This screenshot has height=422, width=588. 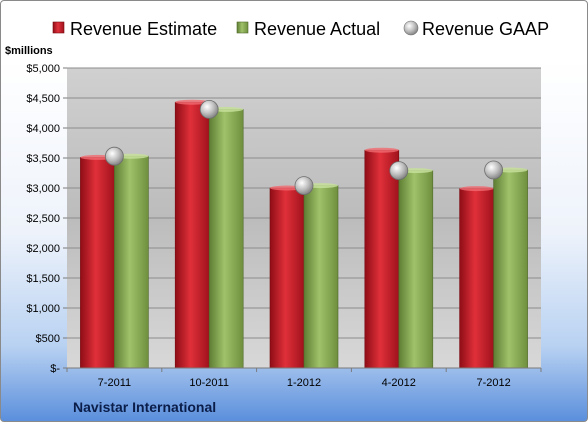 What do you see at coordinates (399, 383) in the screenshot?
I see `x-tick-label: 4-2012` at bounding box center [399, 383].